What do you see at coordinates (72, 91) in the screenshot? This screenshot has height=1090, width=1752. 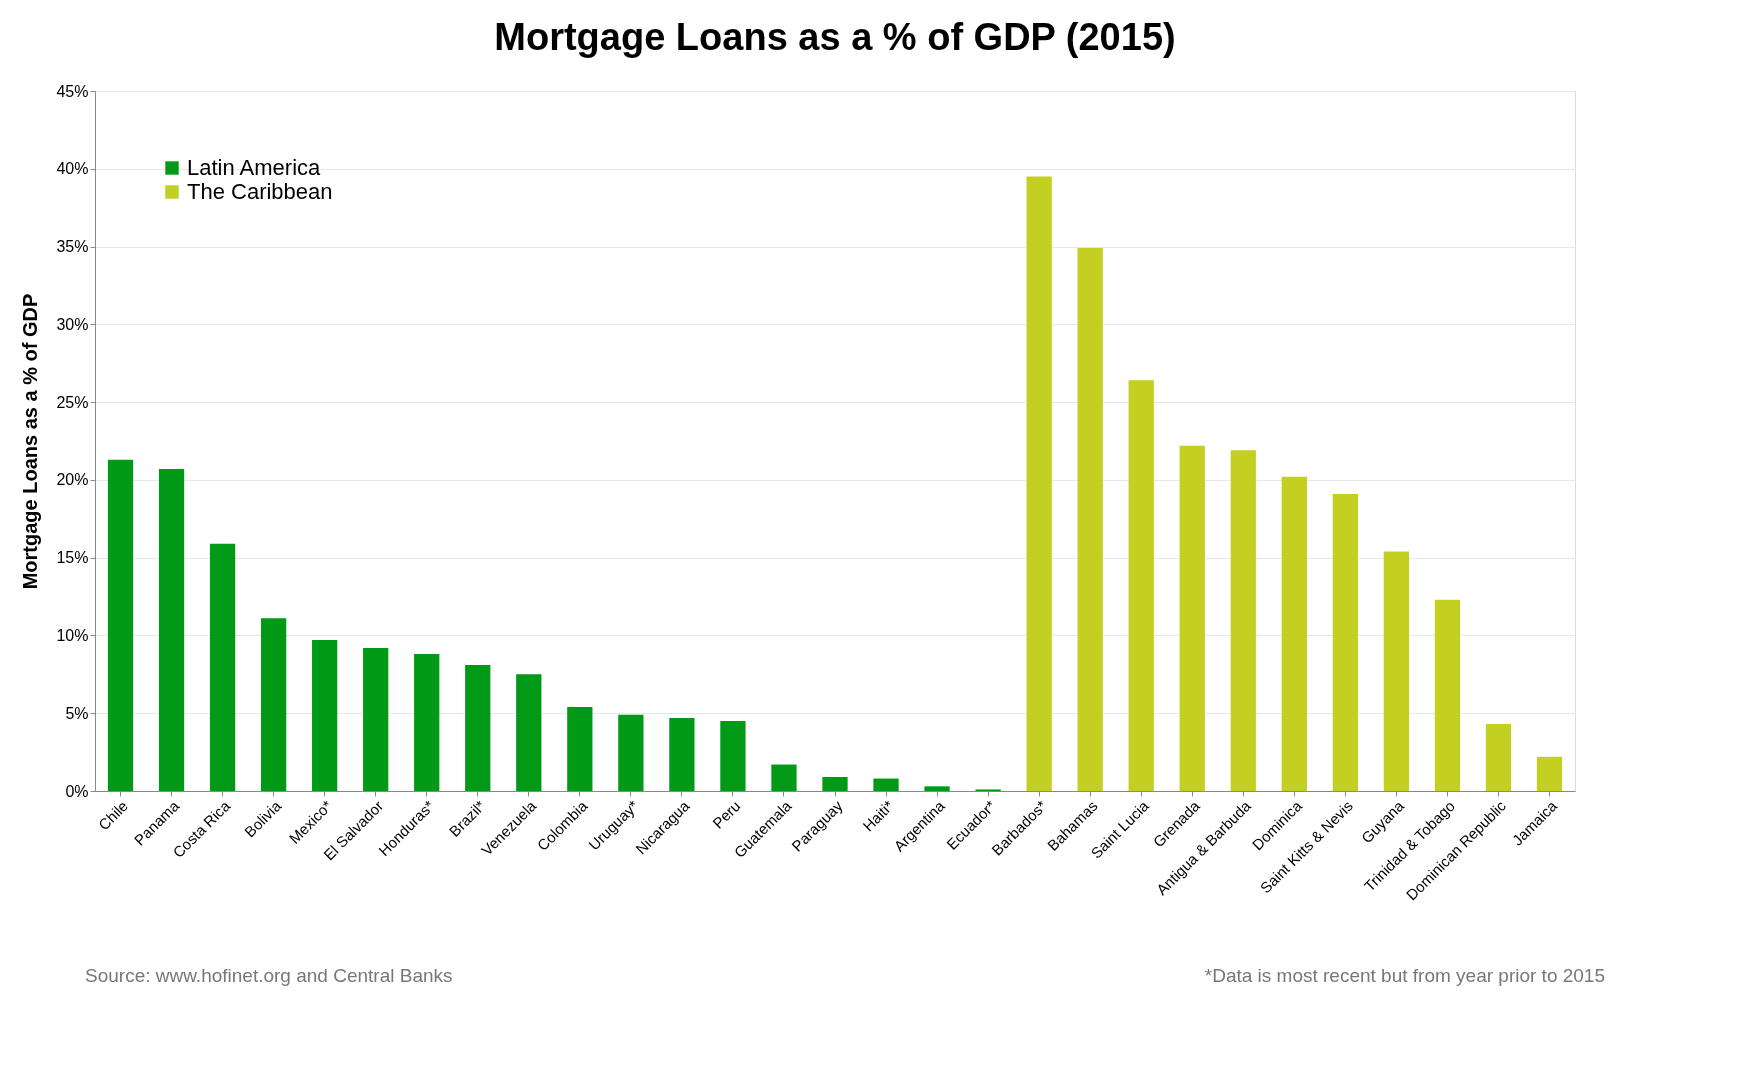 I see `y-tick-label: 45%` at bounding box center [72, 91].